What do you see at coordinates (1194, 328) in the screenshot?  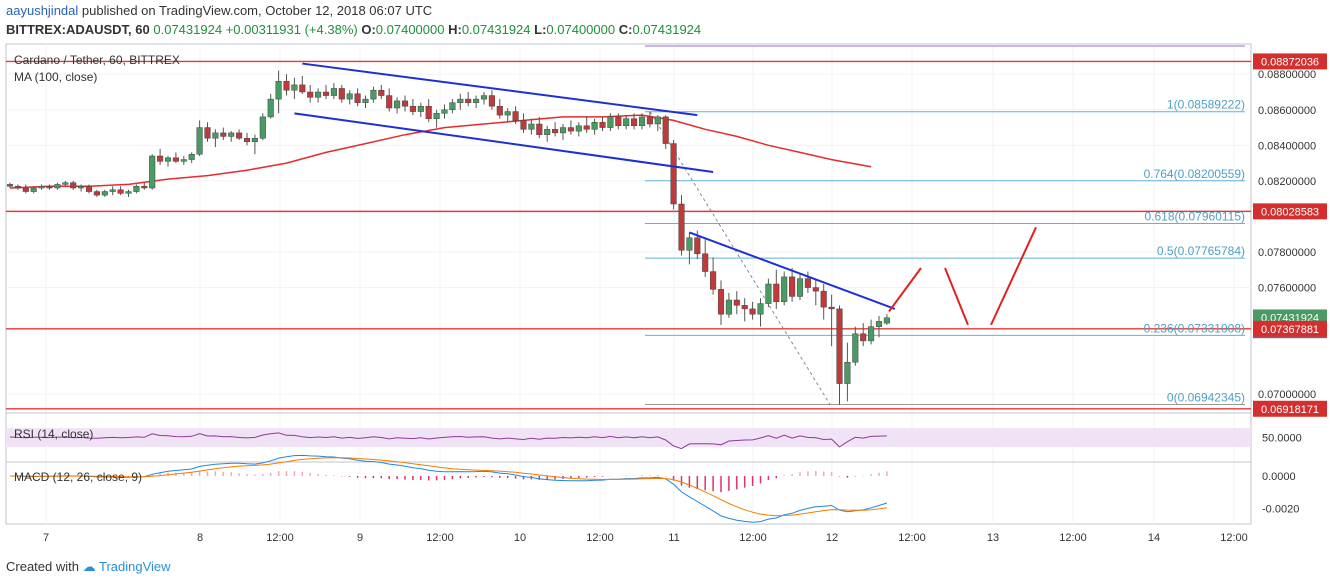 I see `fib-level-label: 0.236(0.07331008)` at bounding box center [1194, 328].